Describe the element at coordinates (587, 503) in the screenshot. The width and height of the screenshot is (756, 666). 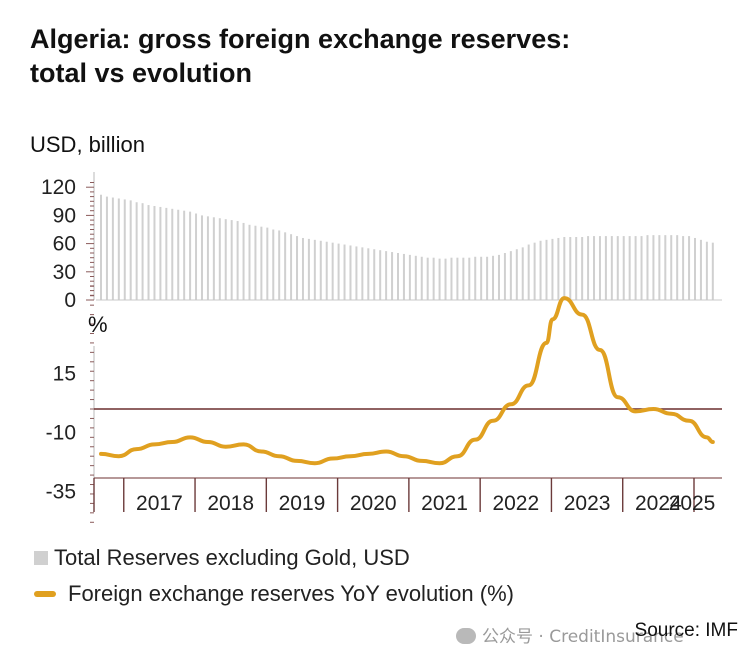
I see `x-tick-label: 2023` at that location.